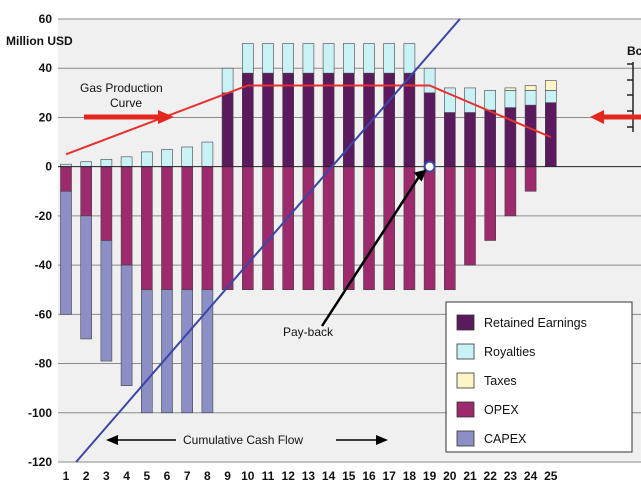 This screenshot has width=641, height=486. I want to click on gas-production-label-line1: Gas Production, so click(121, 88).